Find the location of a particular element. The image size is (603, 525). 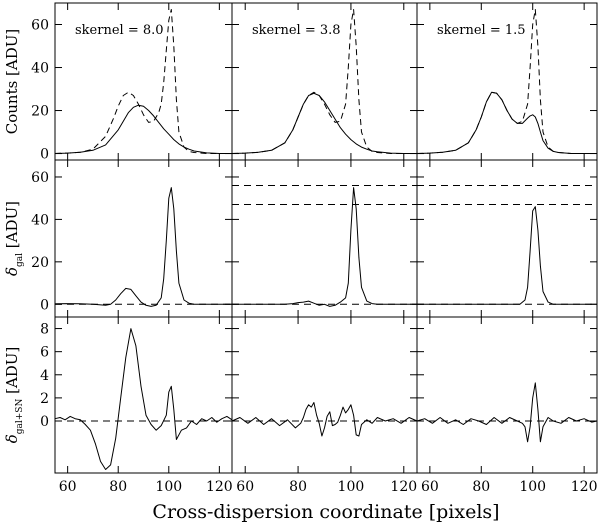

panel-r1-c3: skernel = 1.5 is located at coordinates (507, 81).